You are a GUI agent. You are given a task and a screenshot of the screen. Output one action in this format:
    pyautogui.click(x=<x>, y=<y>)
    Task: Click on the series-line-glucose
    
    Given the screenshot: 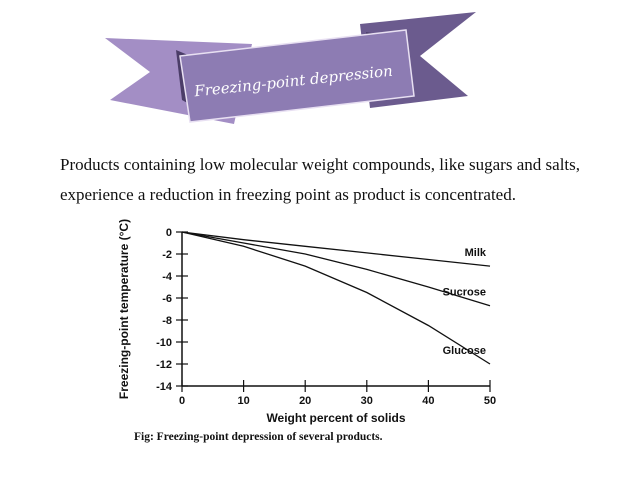 What is the action you would take?
    pyautogui.click(x=336, y=298)
    